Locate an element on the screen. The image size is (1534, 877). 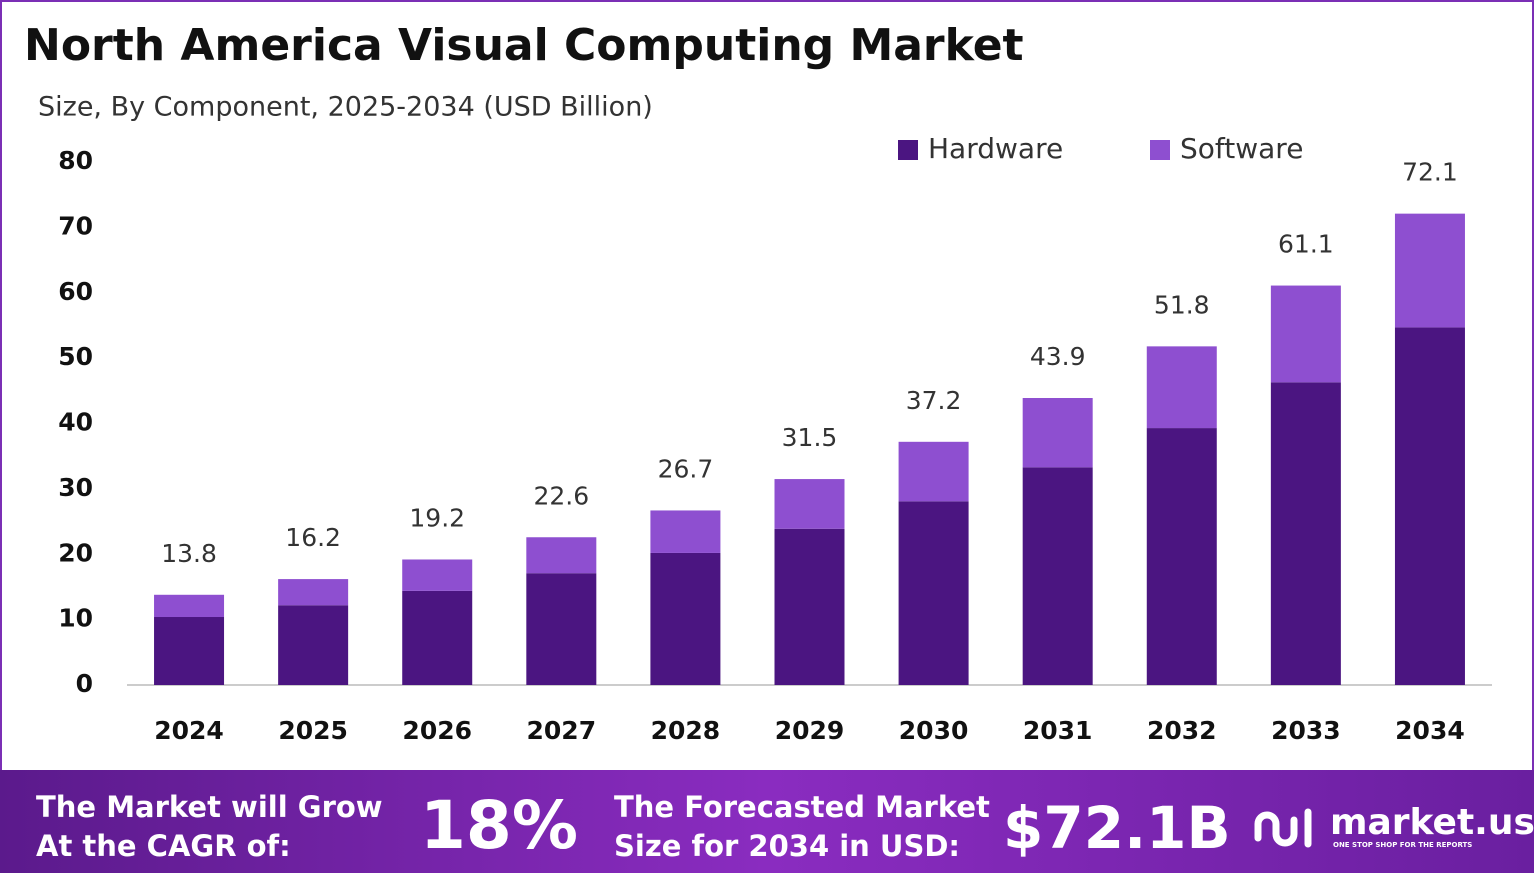
x-tick-label: 2034 is located at coordinates (1430, 730).